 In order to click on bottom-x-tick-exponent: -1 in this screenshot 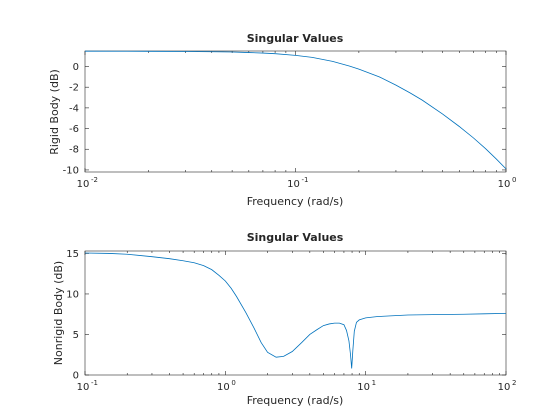, I will do `click(94, 383)`.